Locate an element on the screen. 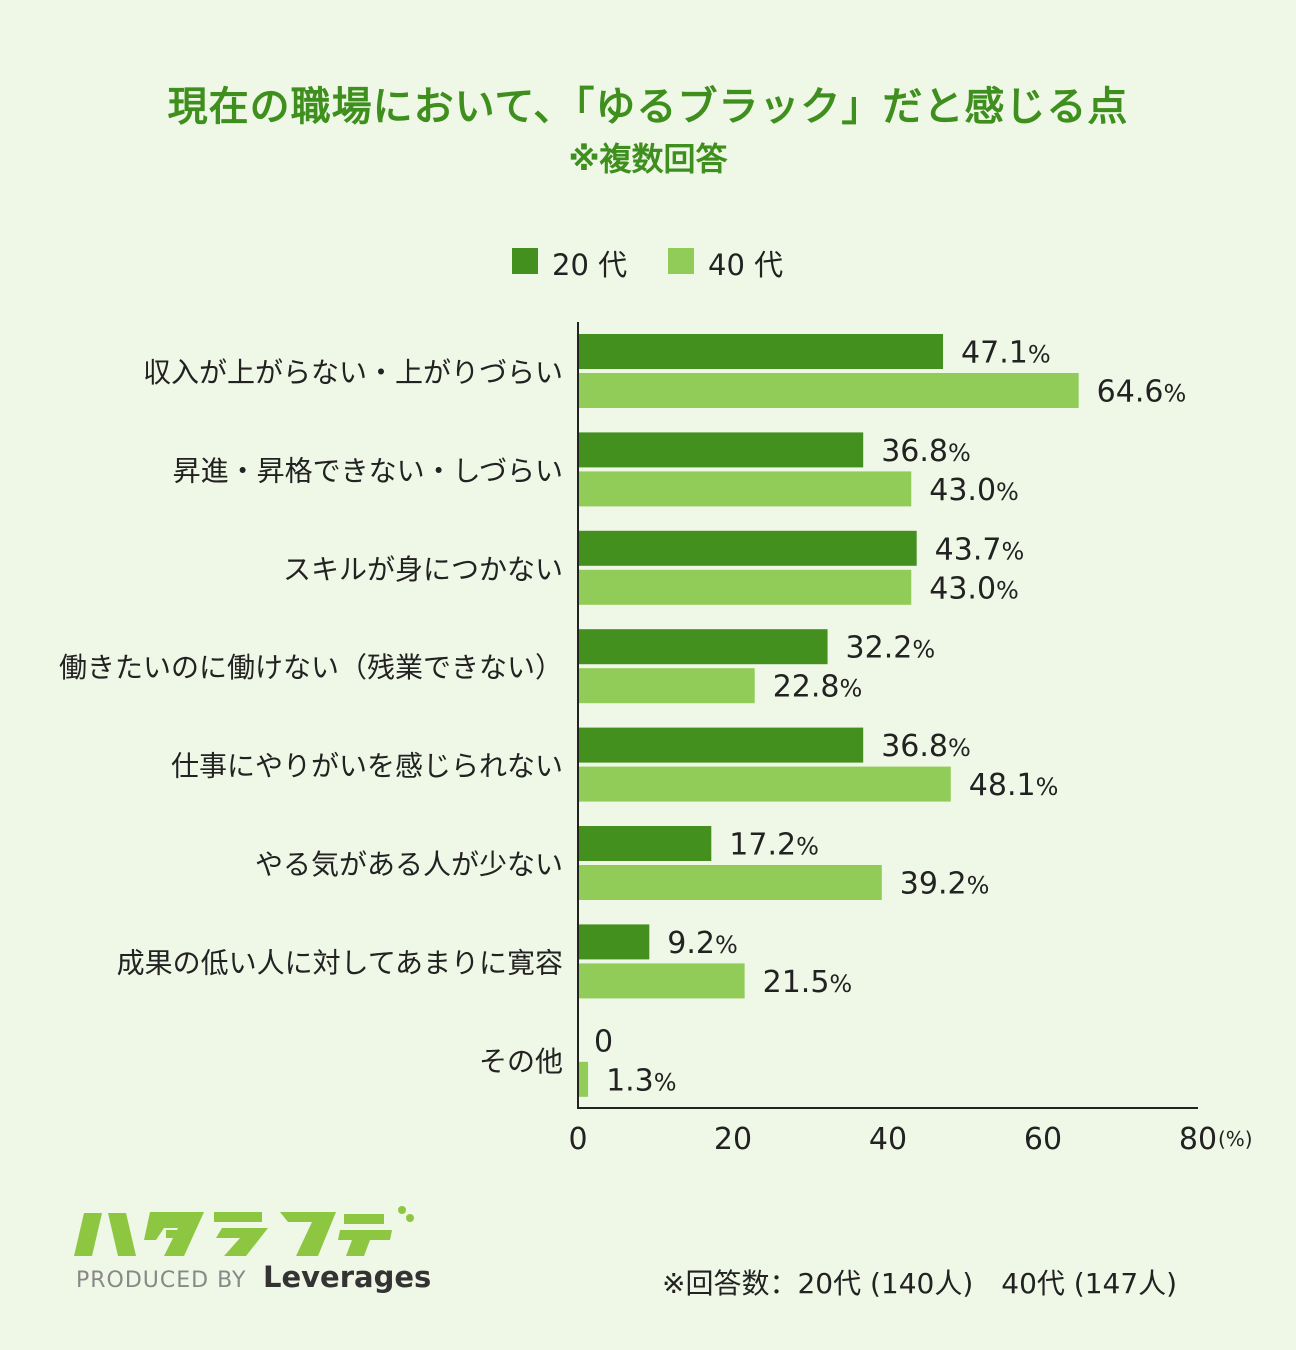 The image size is (1296, 1350). hataractive-logo is located at coordinates (244, 1231).